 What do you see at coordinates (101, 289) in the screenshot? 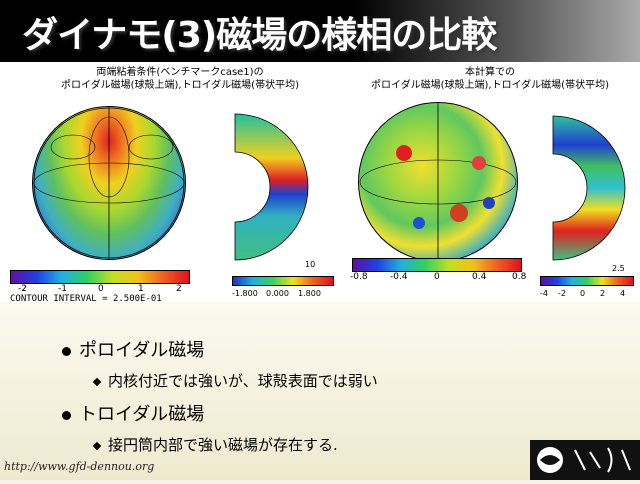
I see `left-cbar-tick: 0` at bounding box center [101, 289].